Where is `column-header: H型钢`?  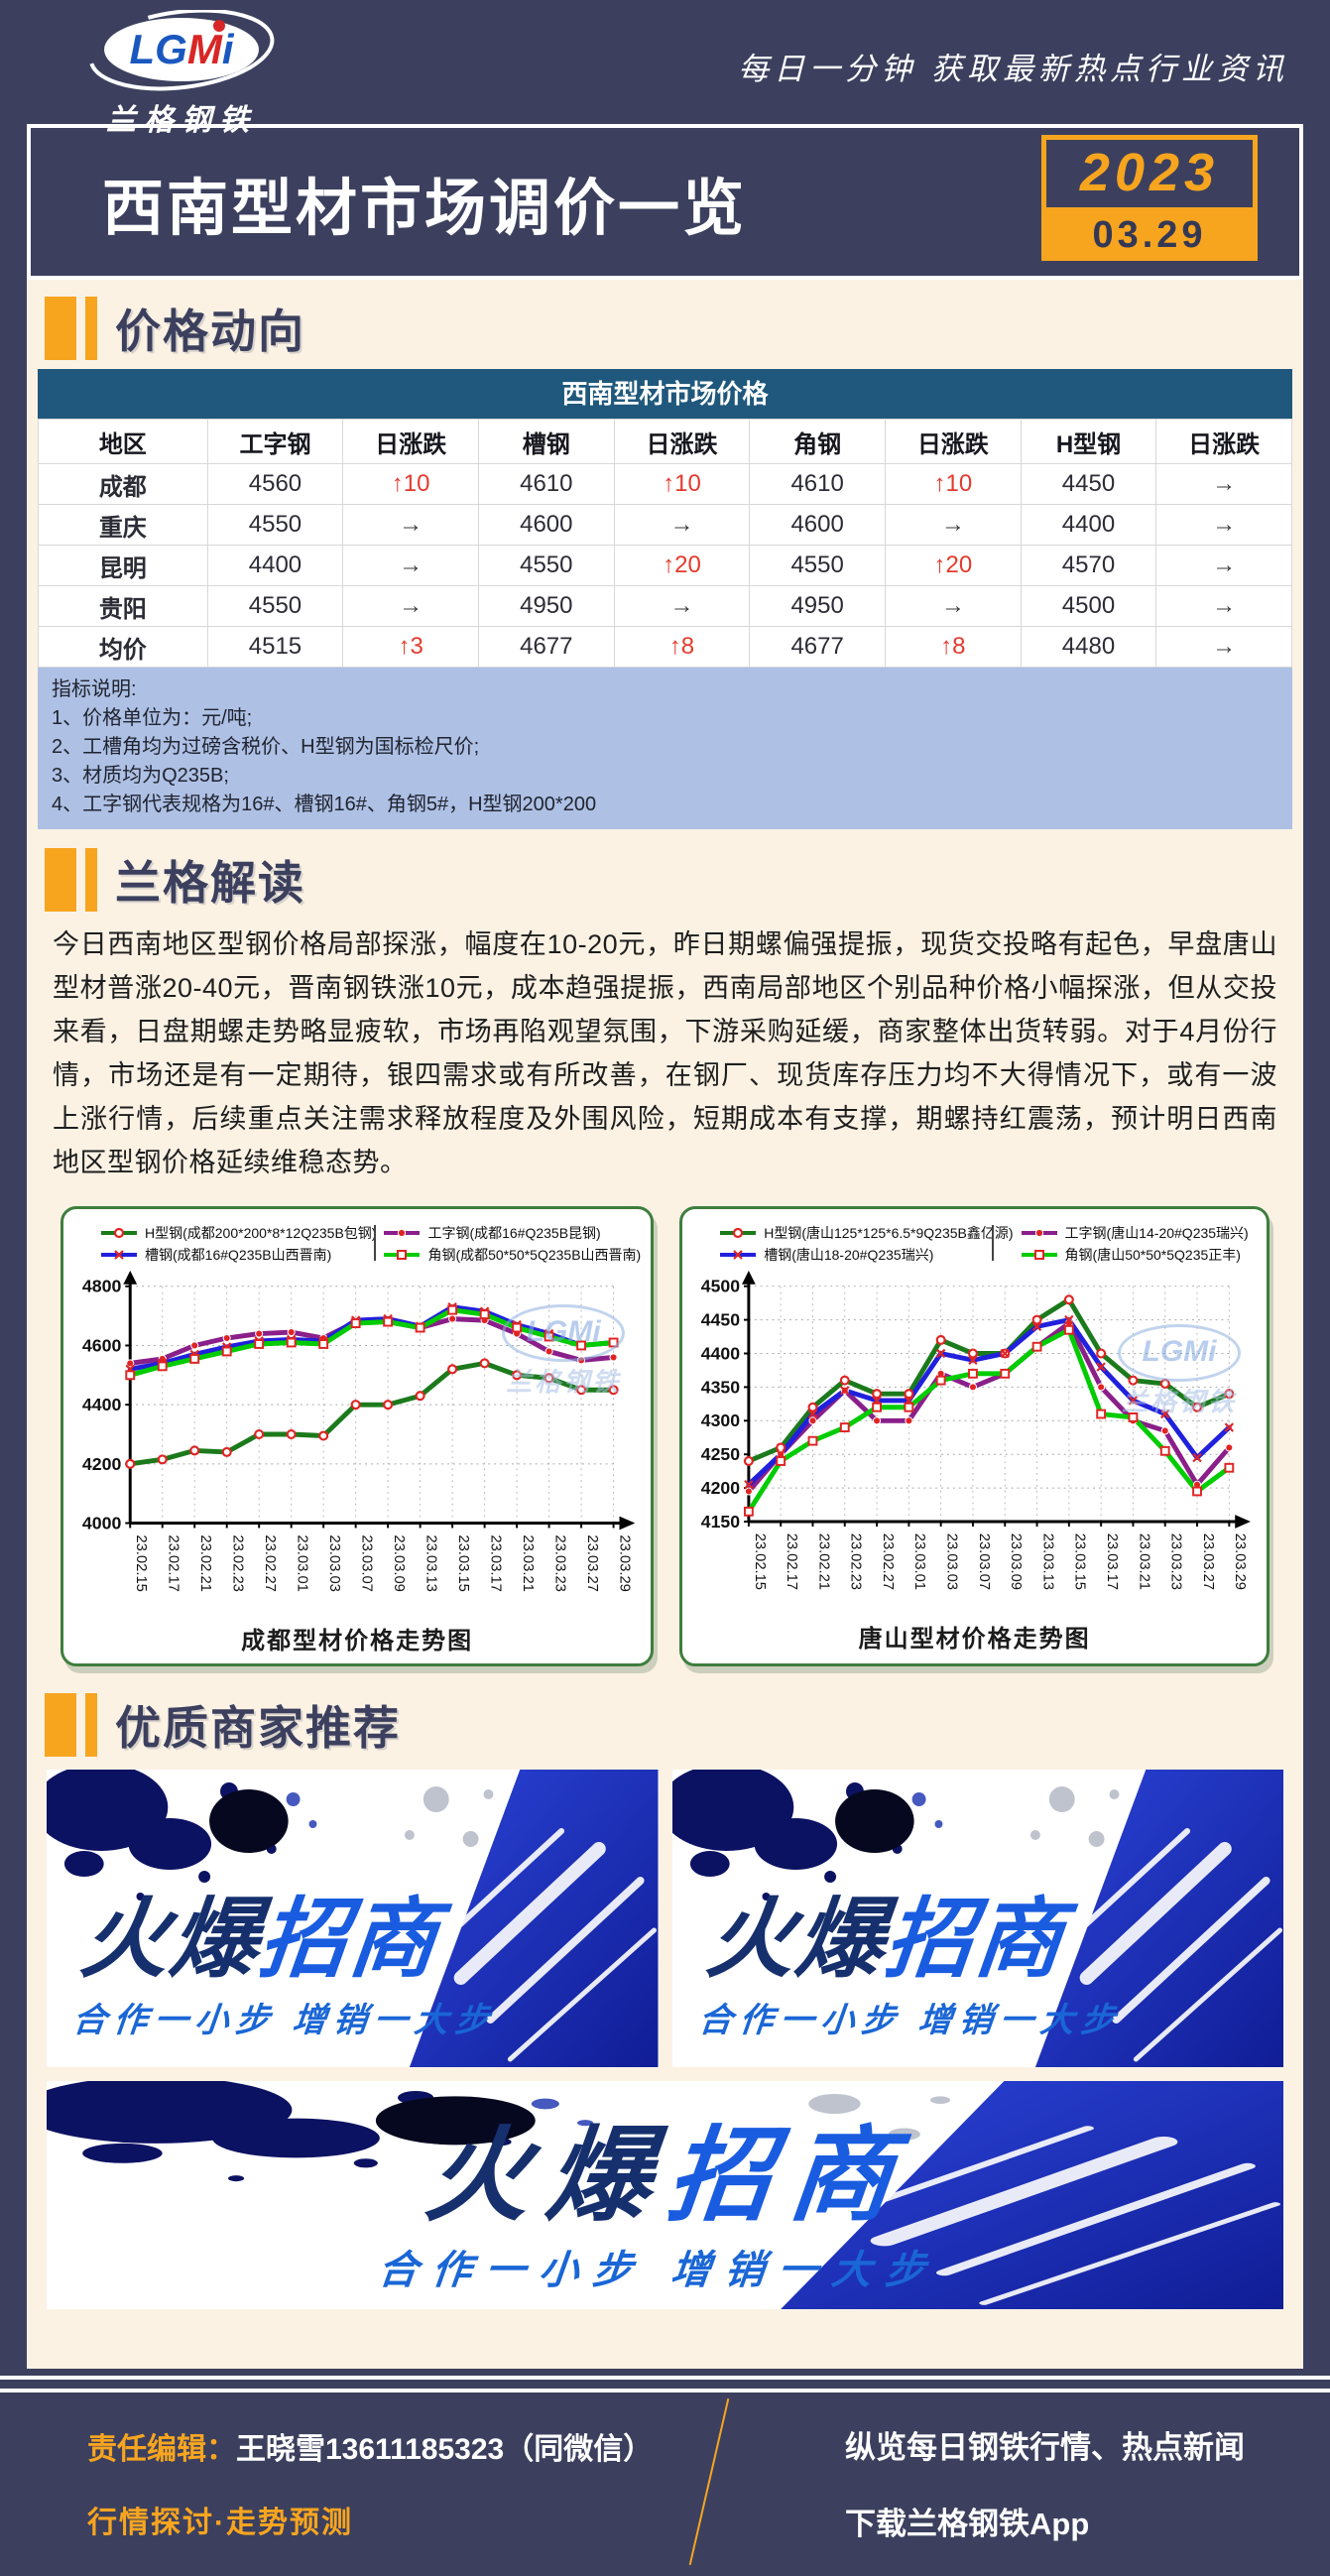
column-header: H型钢 is located at coordinates (1088, 441).